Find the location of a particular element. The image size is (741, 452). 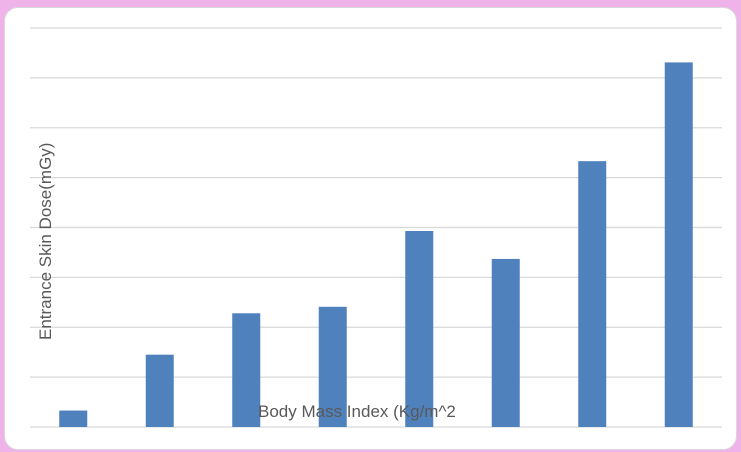

x-axis-label: Body Mass Index (Kg/m^2 is located at coordinates (357, 411).